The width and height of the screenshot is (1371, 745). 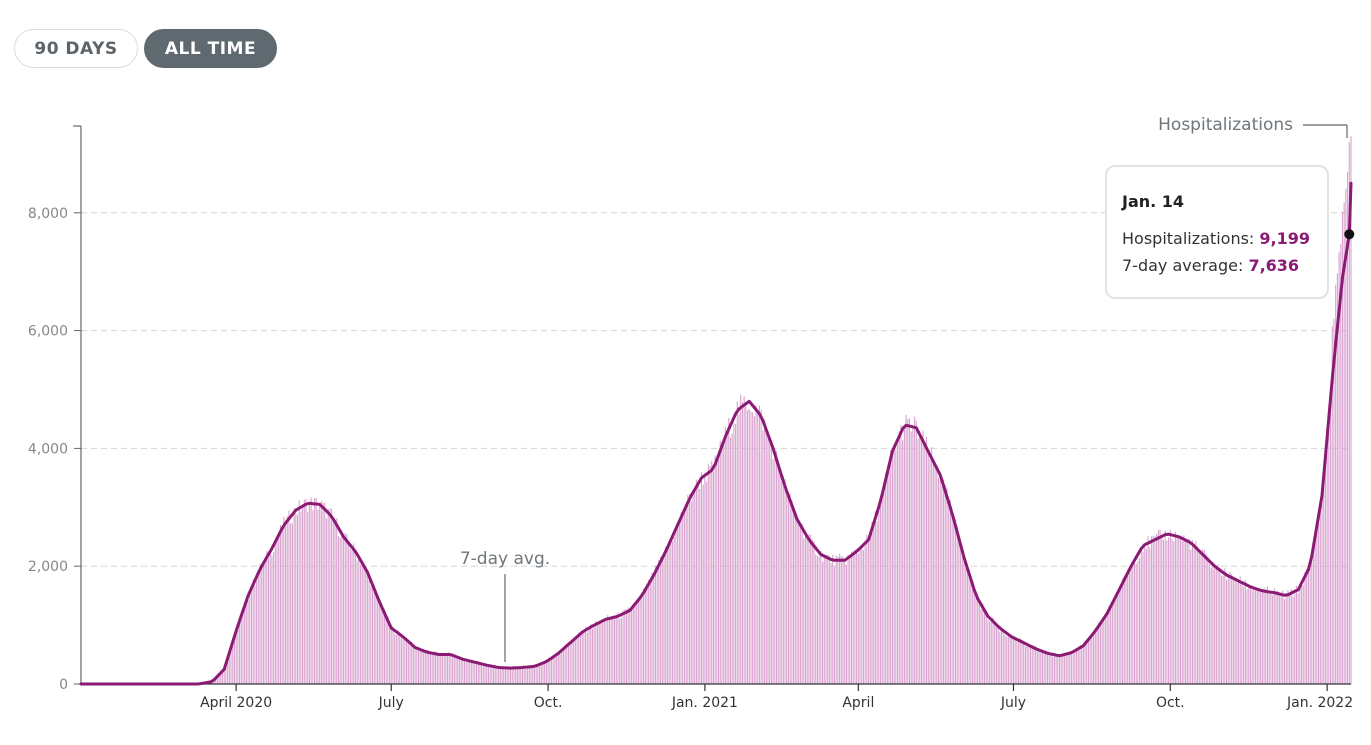 I want to click on tooltip-avg-value: 7,636, so click(x=1274, y=265).